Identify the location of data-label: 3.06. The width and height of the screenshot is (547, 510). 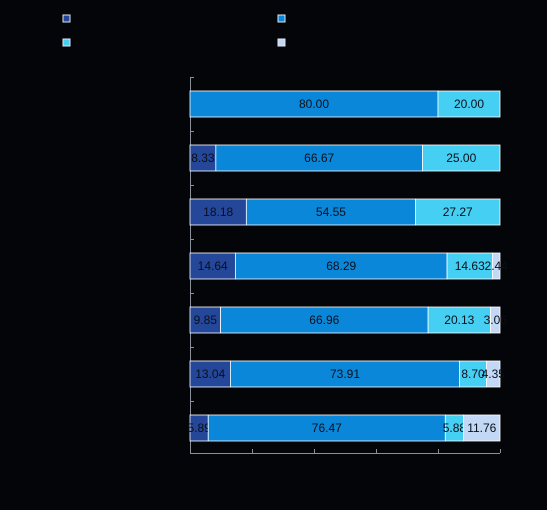
(496, 320).